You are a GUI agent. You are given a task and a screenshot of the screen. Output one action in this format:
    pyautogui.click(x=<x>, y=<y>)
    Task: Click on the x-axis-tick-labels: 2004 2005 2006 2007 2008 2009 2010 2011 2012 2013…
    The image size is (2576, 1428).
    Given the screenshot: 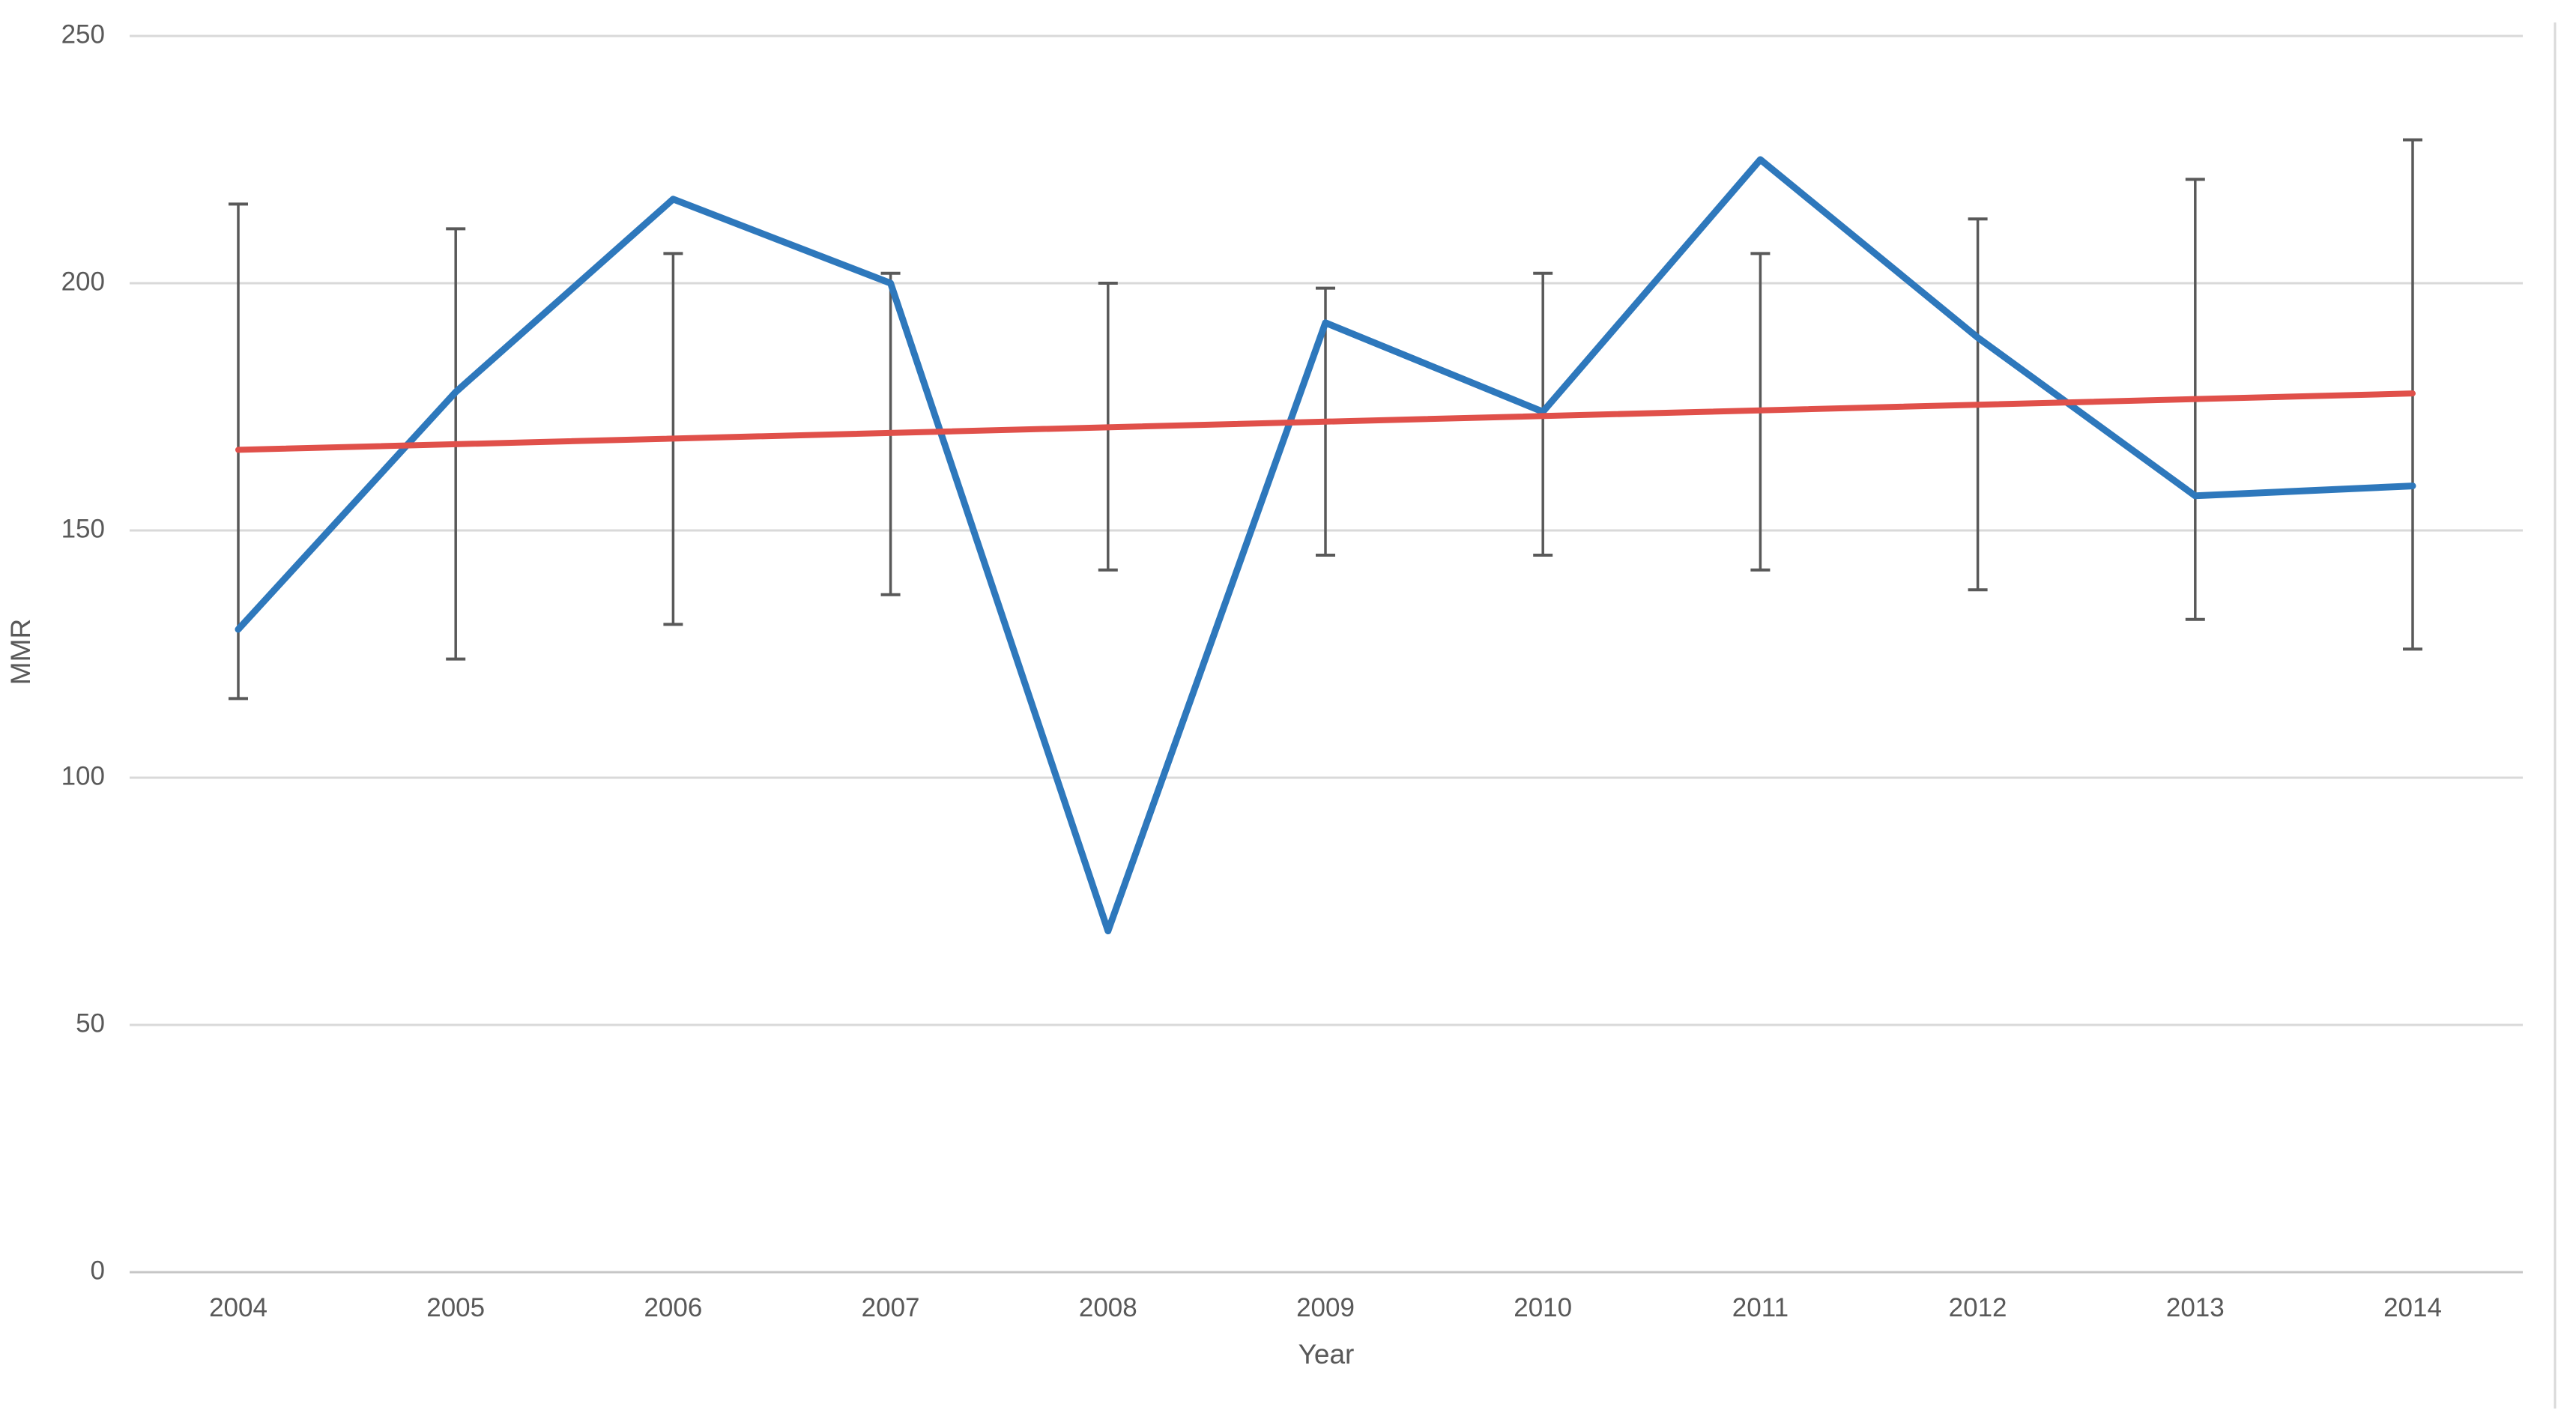 What is the action you would take?
    pyautogui.click(x=1325, y=1307)
    